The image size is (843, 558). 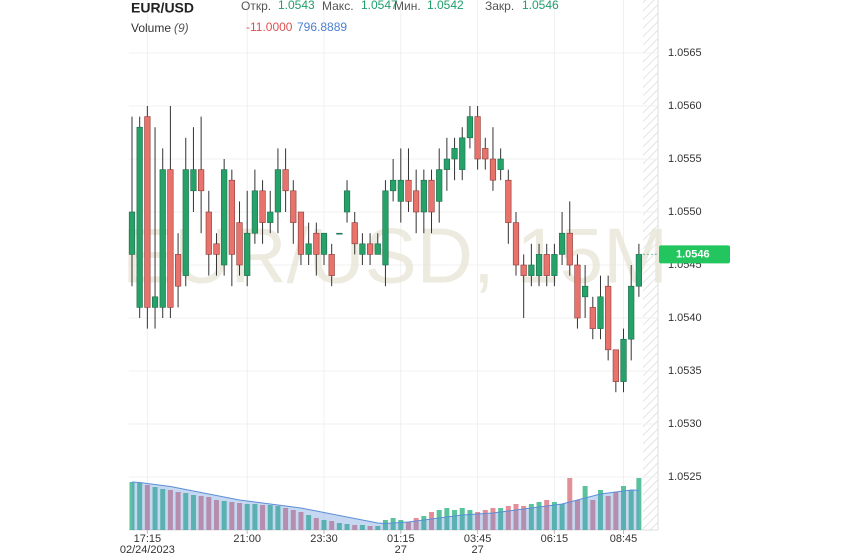 I want to click on close-value: 1.0546, so click(x=540, y=6).